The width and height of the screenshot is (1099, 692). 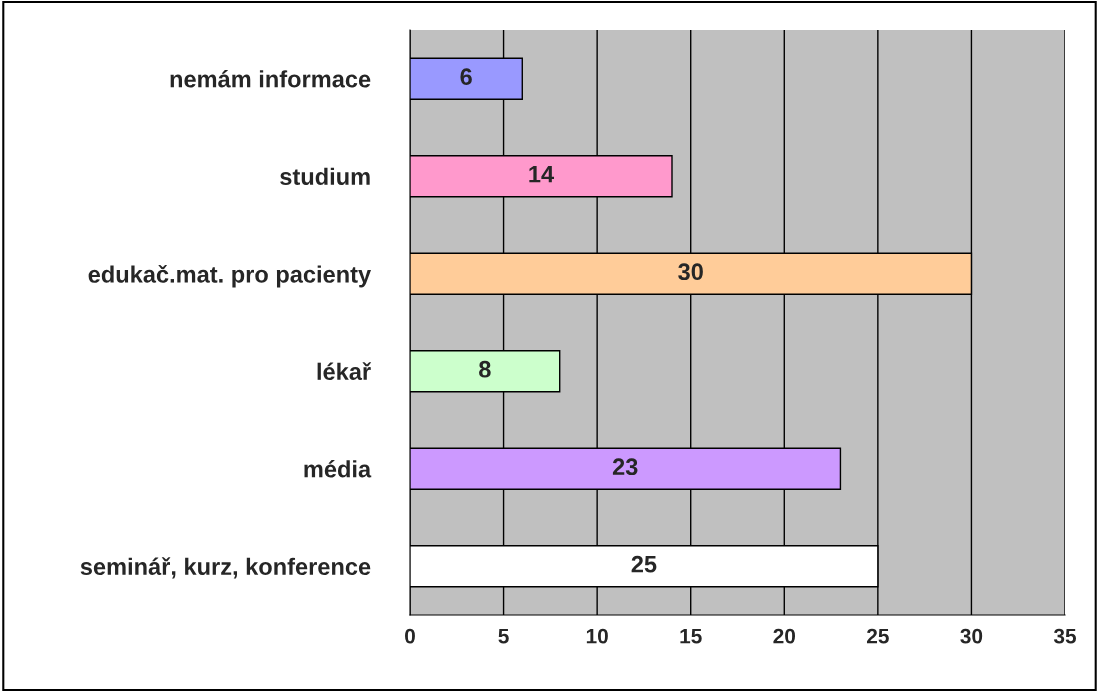 I want to click on x-tick-label: 25, so click(x=877, y=636).